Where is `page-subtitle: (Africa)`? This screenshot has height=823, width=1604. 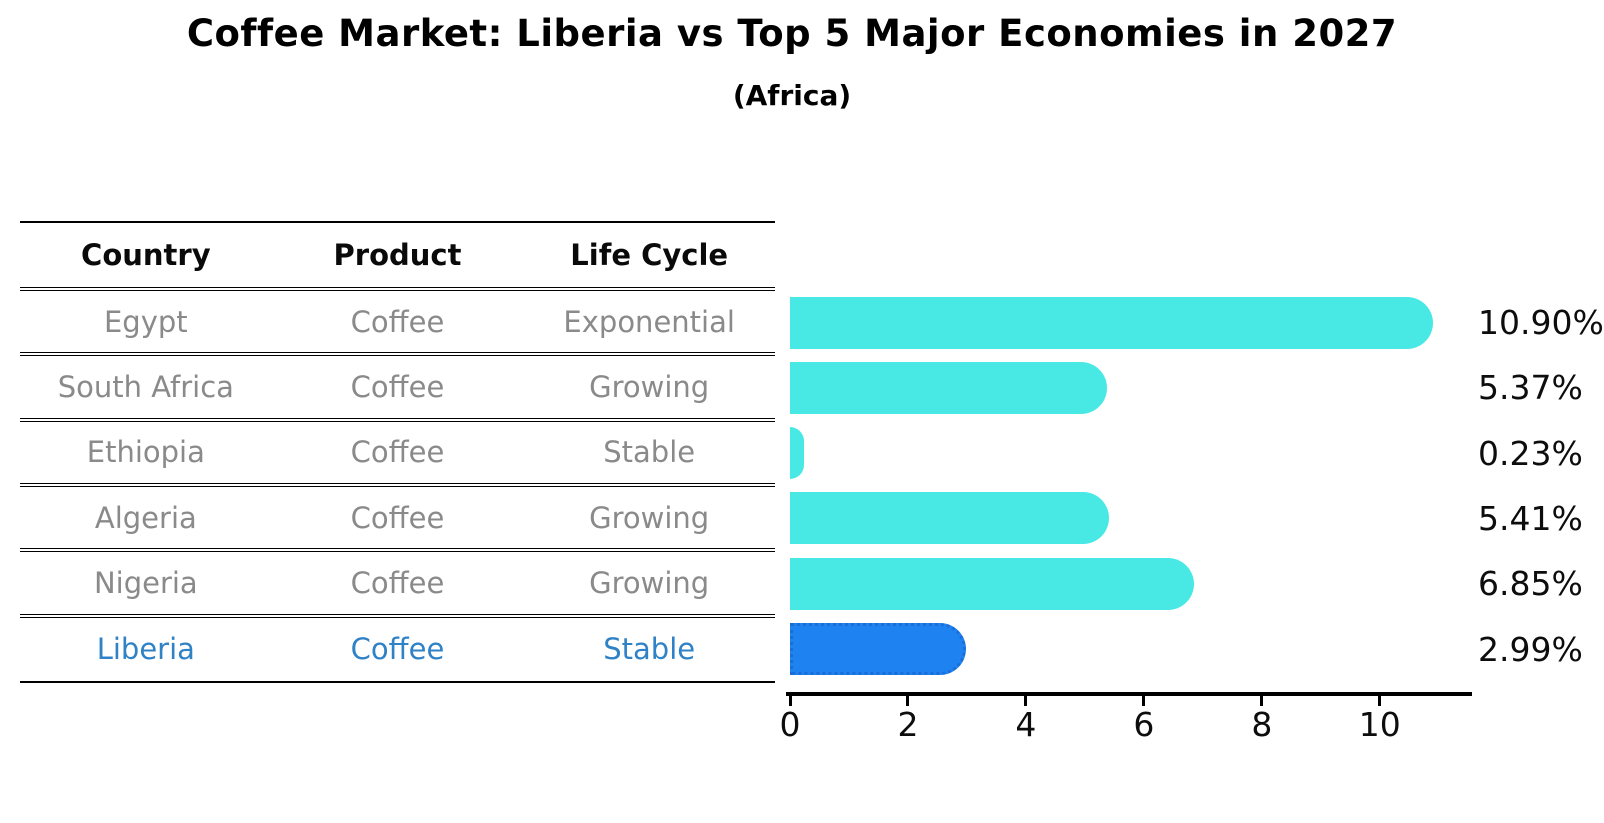 page-subtitle: (Africa) is located at coordinates (792, 95).